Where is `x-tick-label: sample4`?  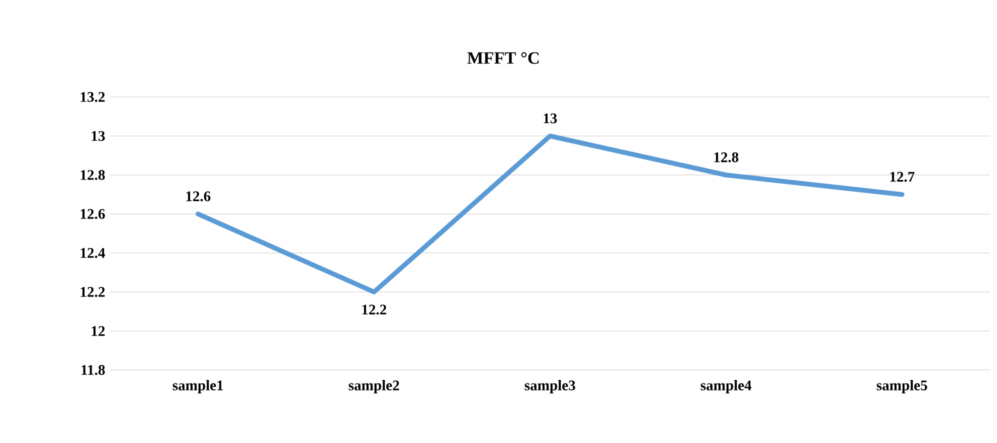 x-tick-label: sample4 is located at coordinates (726, 387).